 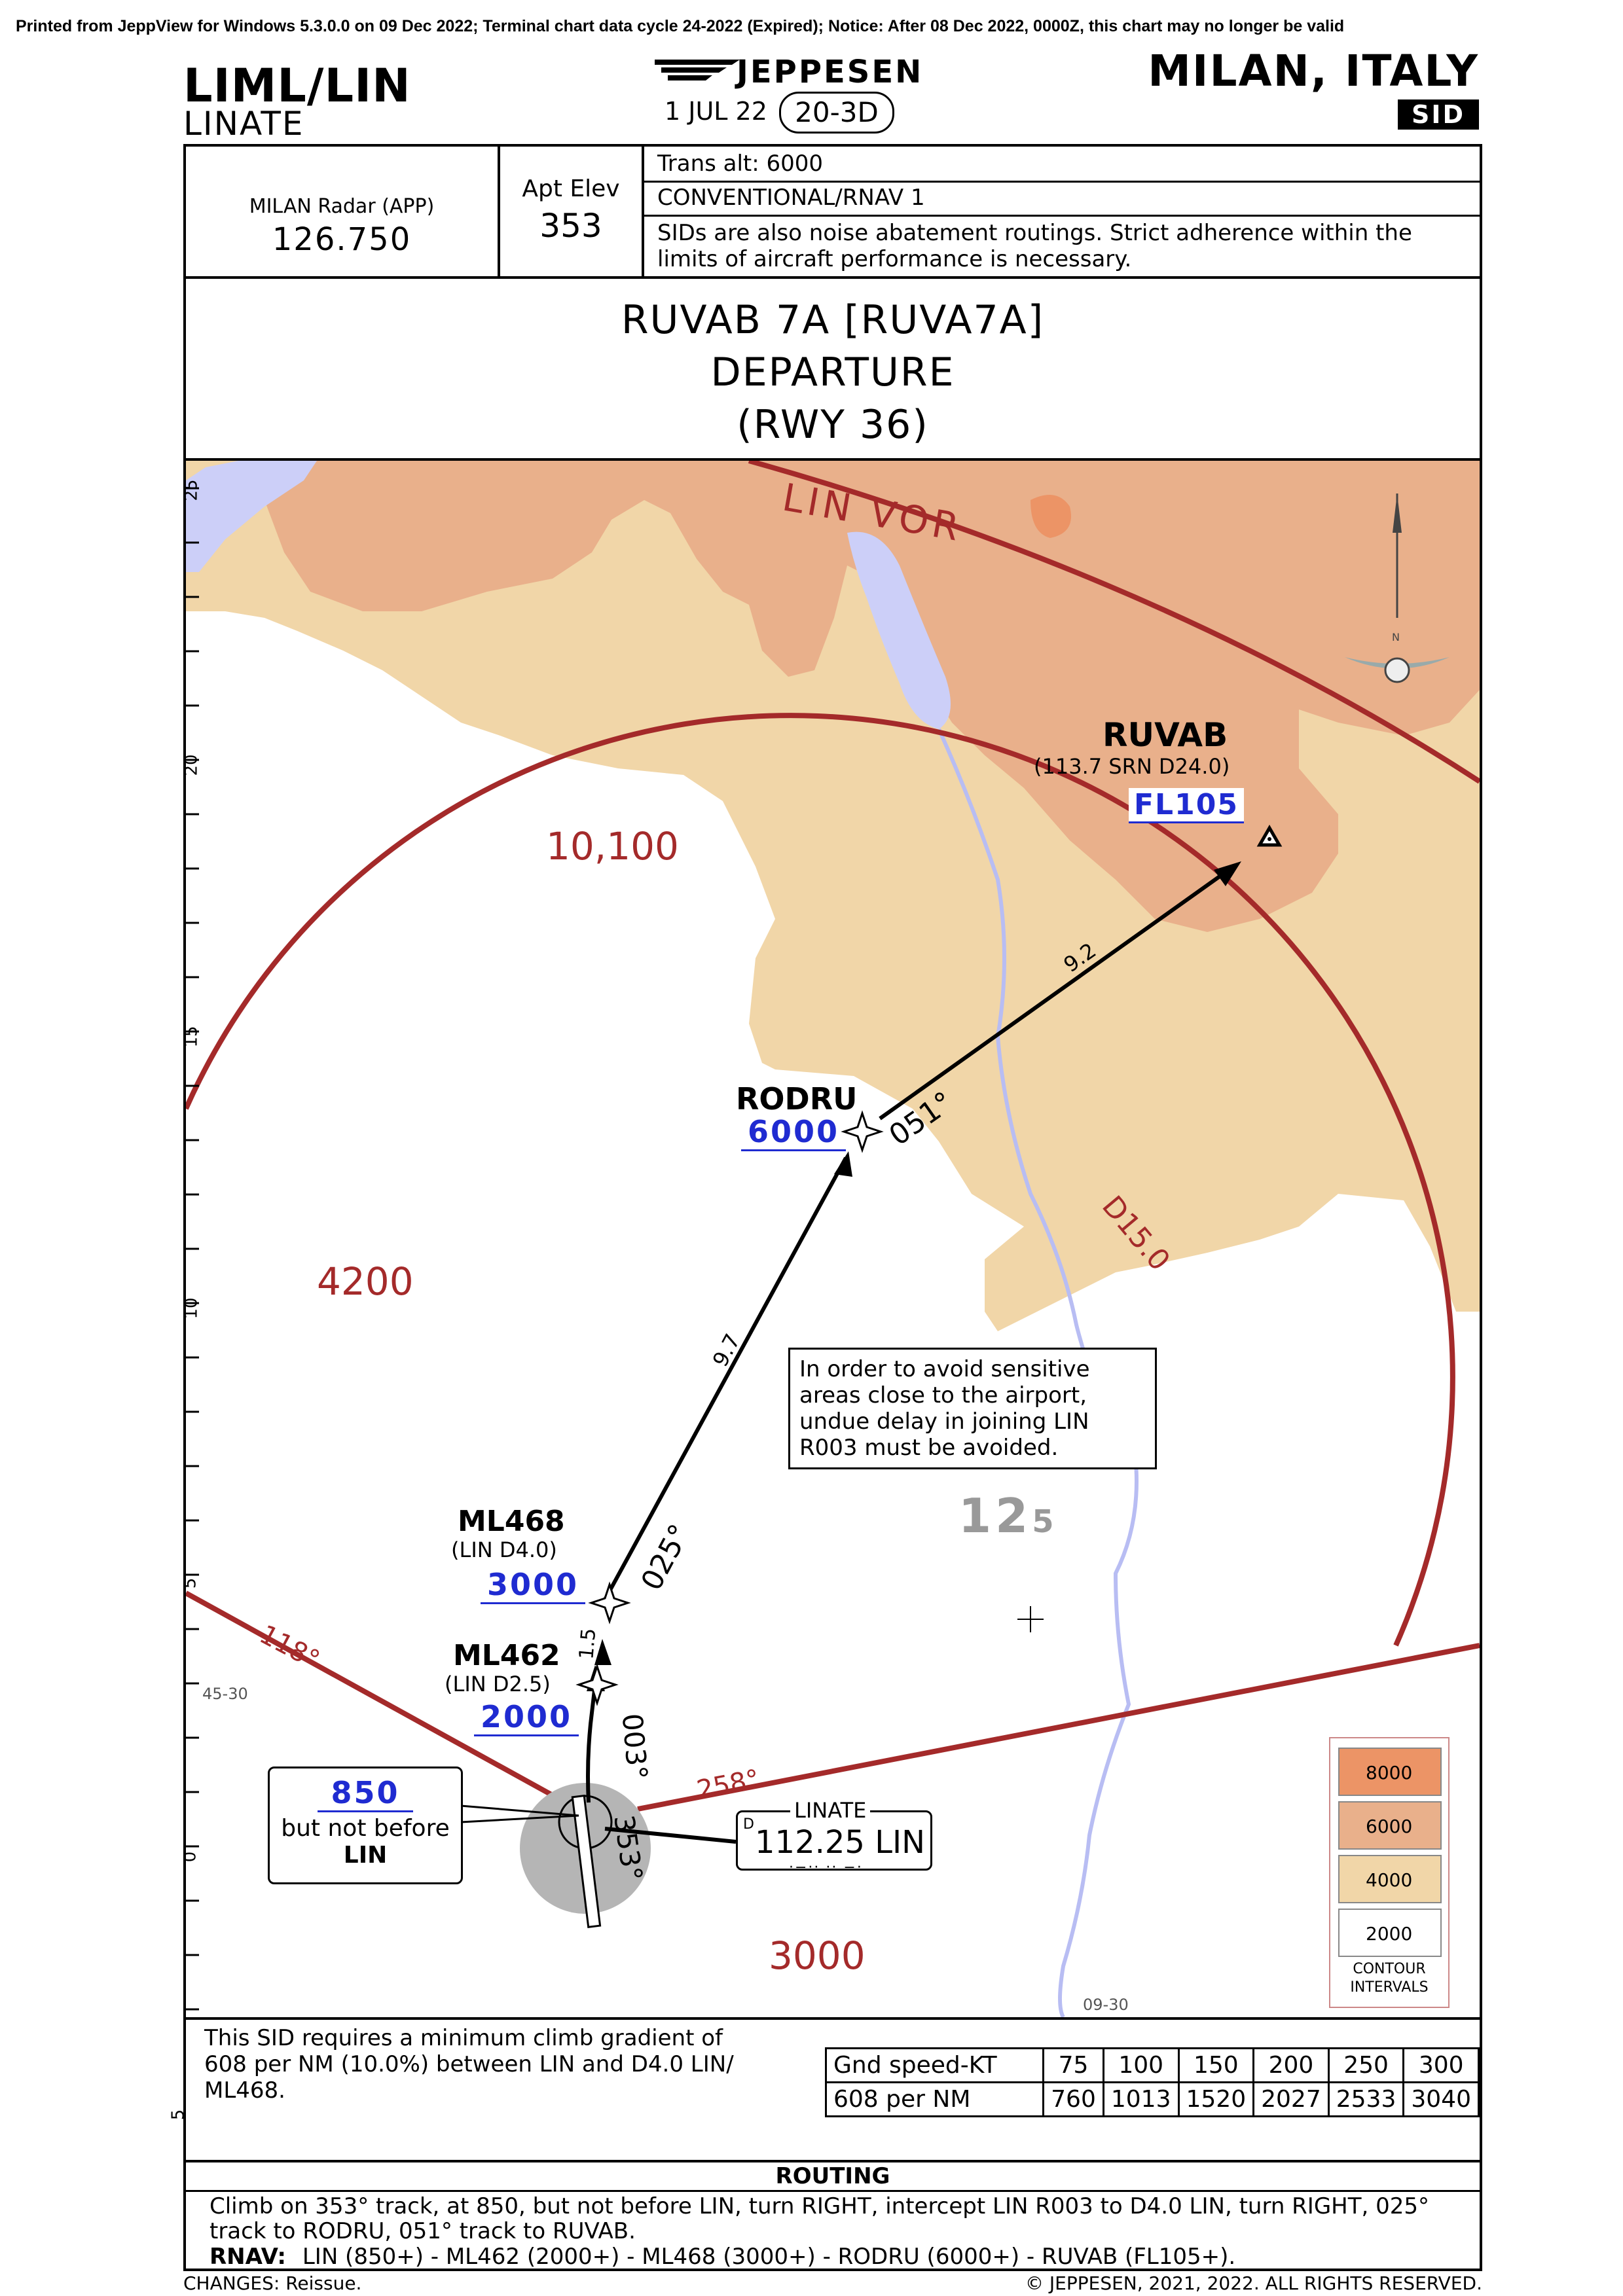 I want to click on airport-identifier: LIML/LIN, so click(x=297, y=86).